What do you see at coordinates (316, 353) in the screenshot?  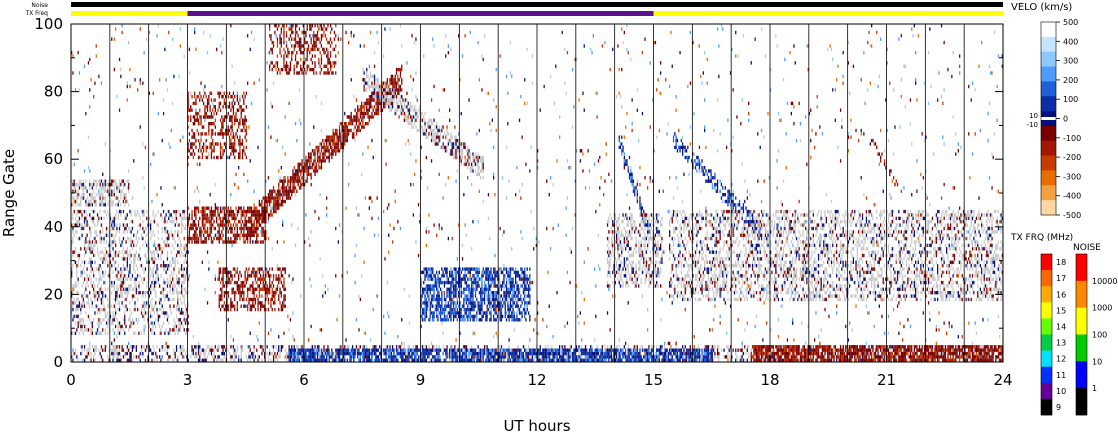 I see `echo-cell-1965` at bounding box center [316, 353].